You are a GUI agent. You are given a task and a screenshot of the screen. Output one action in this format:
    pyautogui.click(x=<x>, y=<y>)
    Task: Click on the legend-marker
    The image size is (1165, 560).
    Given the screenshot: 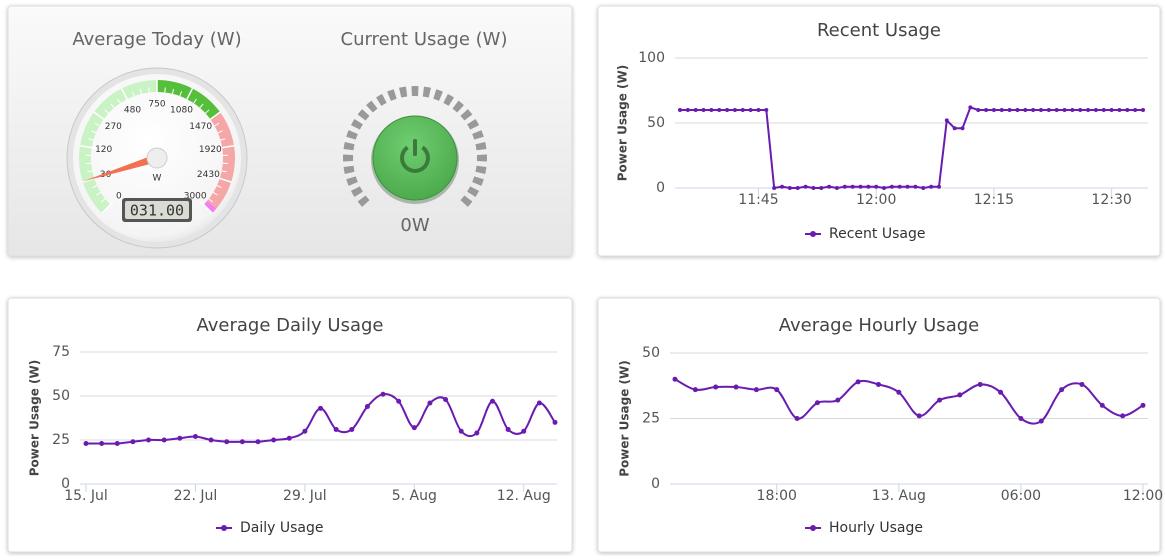 What is the action you would take?
    pyautogui.click(x=813, y=234)
    